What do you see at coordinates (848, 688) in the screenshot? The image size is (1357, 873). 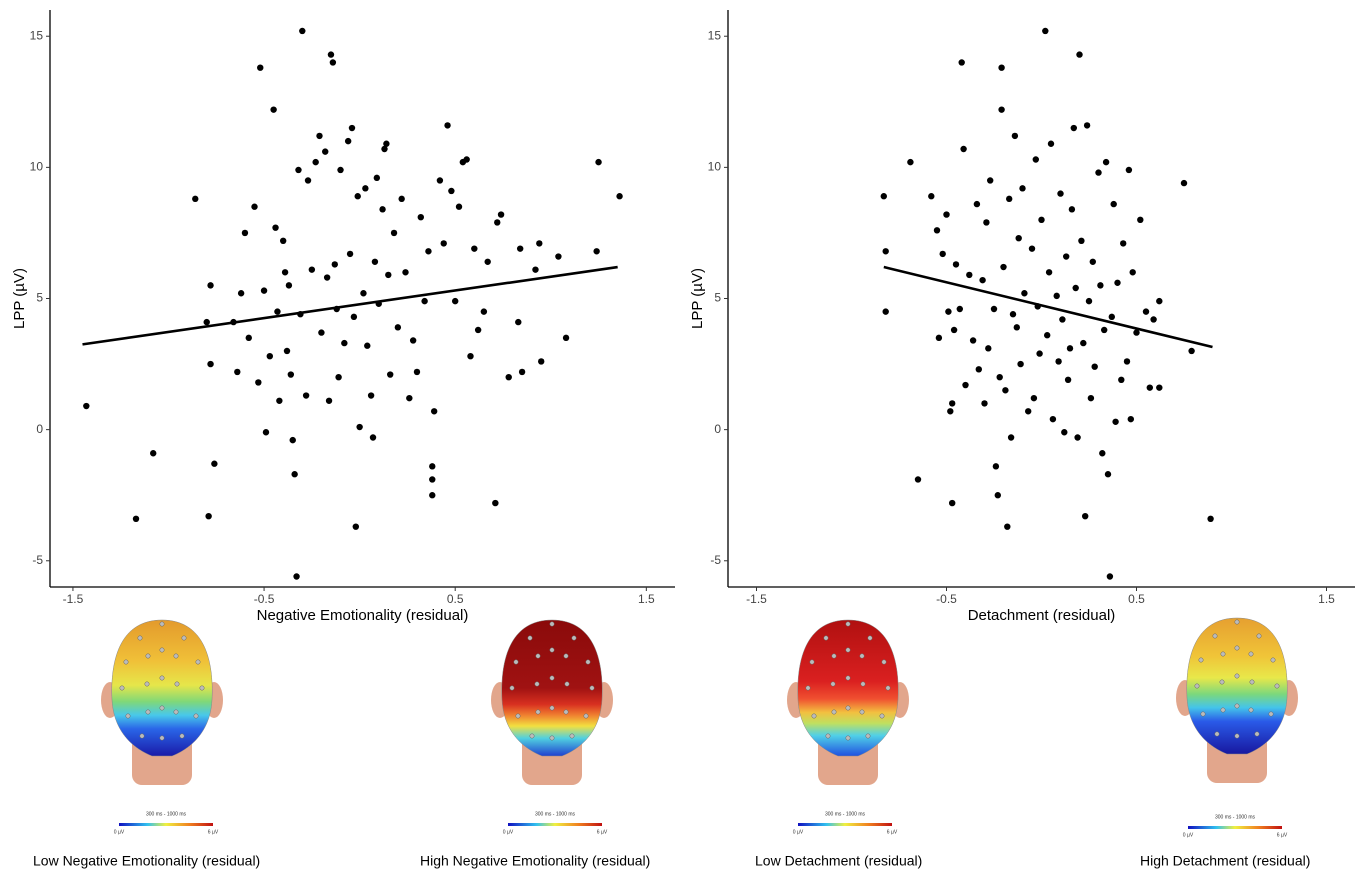 I see `scalp` at bounding box center [848, 688].